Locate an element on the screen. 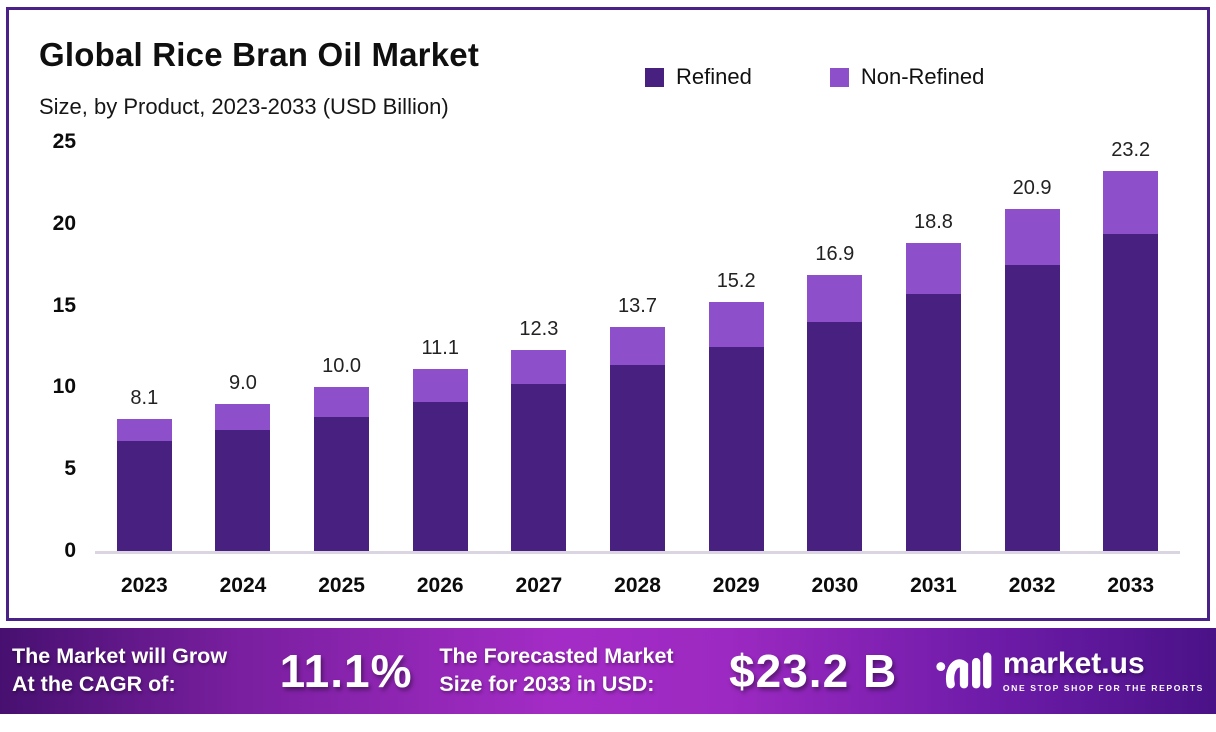  x-tick-label: 2026 is located at coordinates (440, 585).